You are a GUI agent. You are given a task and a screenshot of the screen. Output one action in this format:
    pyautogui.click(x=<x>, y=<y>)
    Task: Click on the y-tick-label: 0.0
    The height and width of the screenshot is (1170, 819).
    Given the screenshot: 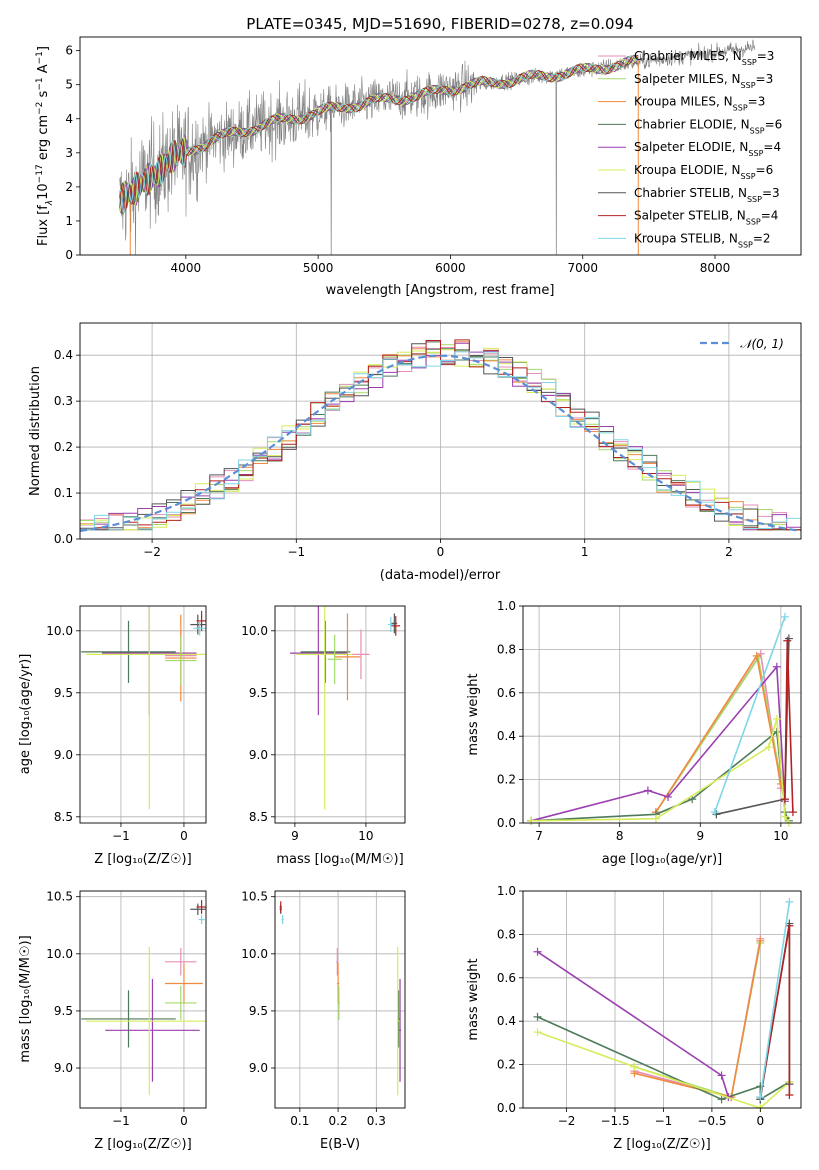 What is the action you would take?
    pyautogui.click(x=506, y=823)
    